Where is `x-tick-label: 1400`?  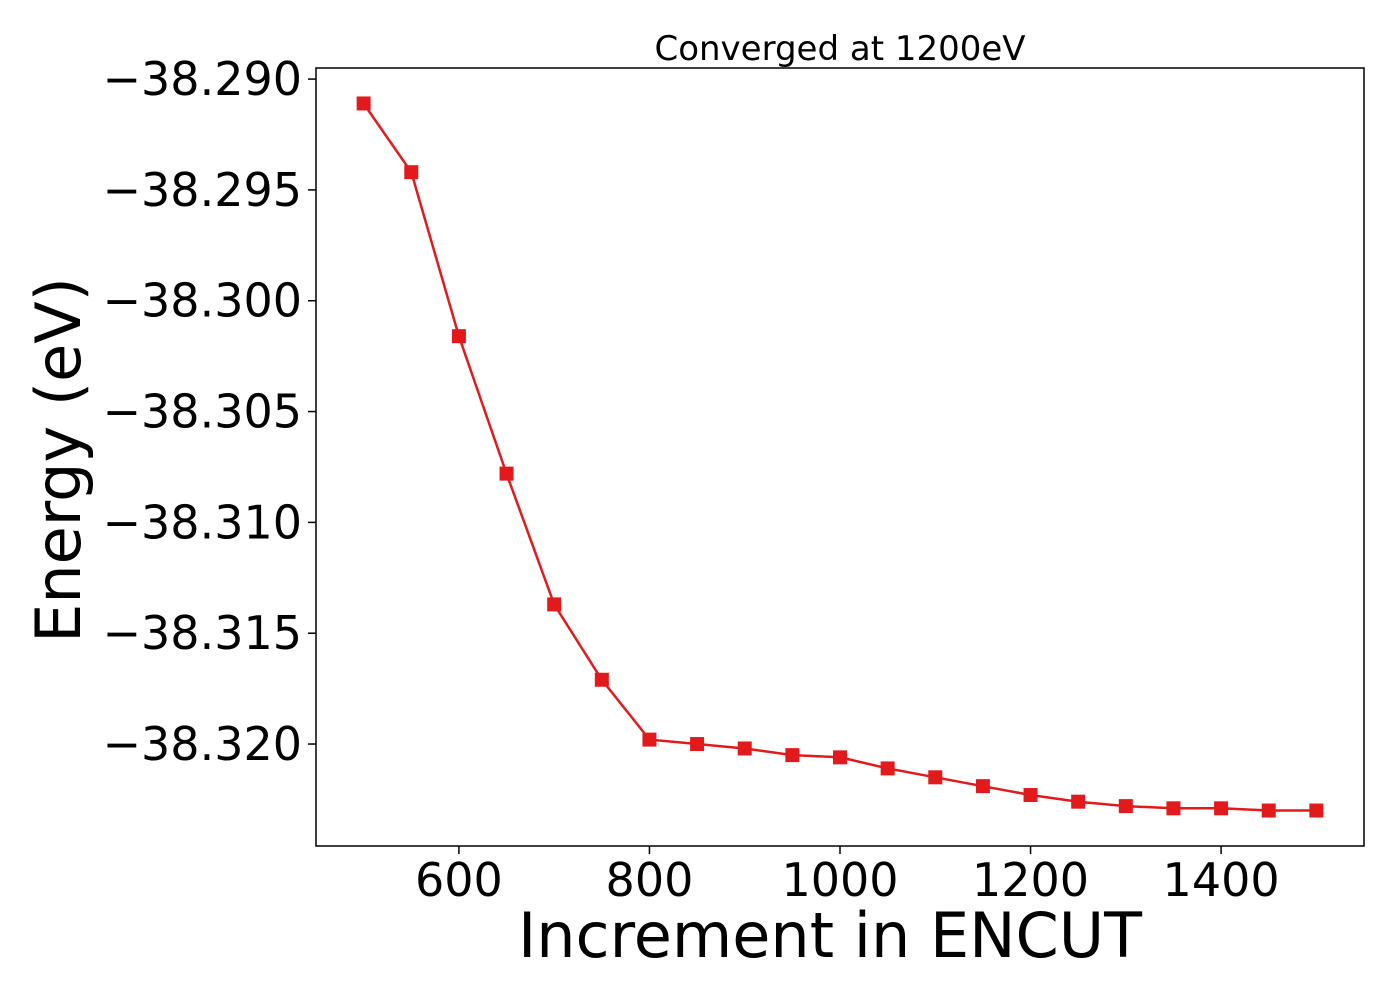 x-tick-label: 1400 is located at coordinates (1221, 880).